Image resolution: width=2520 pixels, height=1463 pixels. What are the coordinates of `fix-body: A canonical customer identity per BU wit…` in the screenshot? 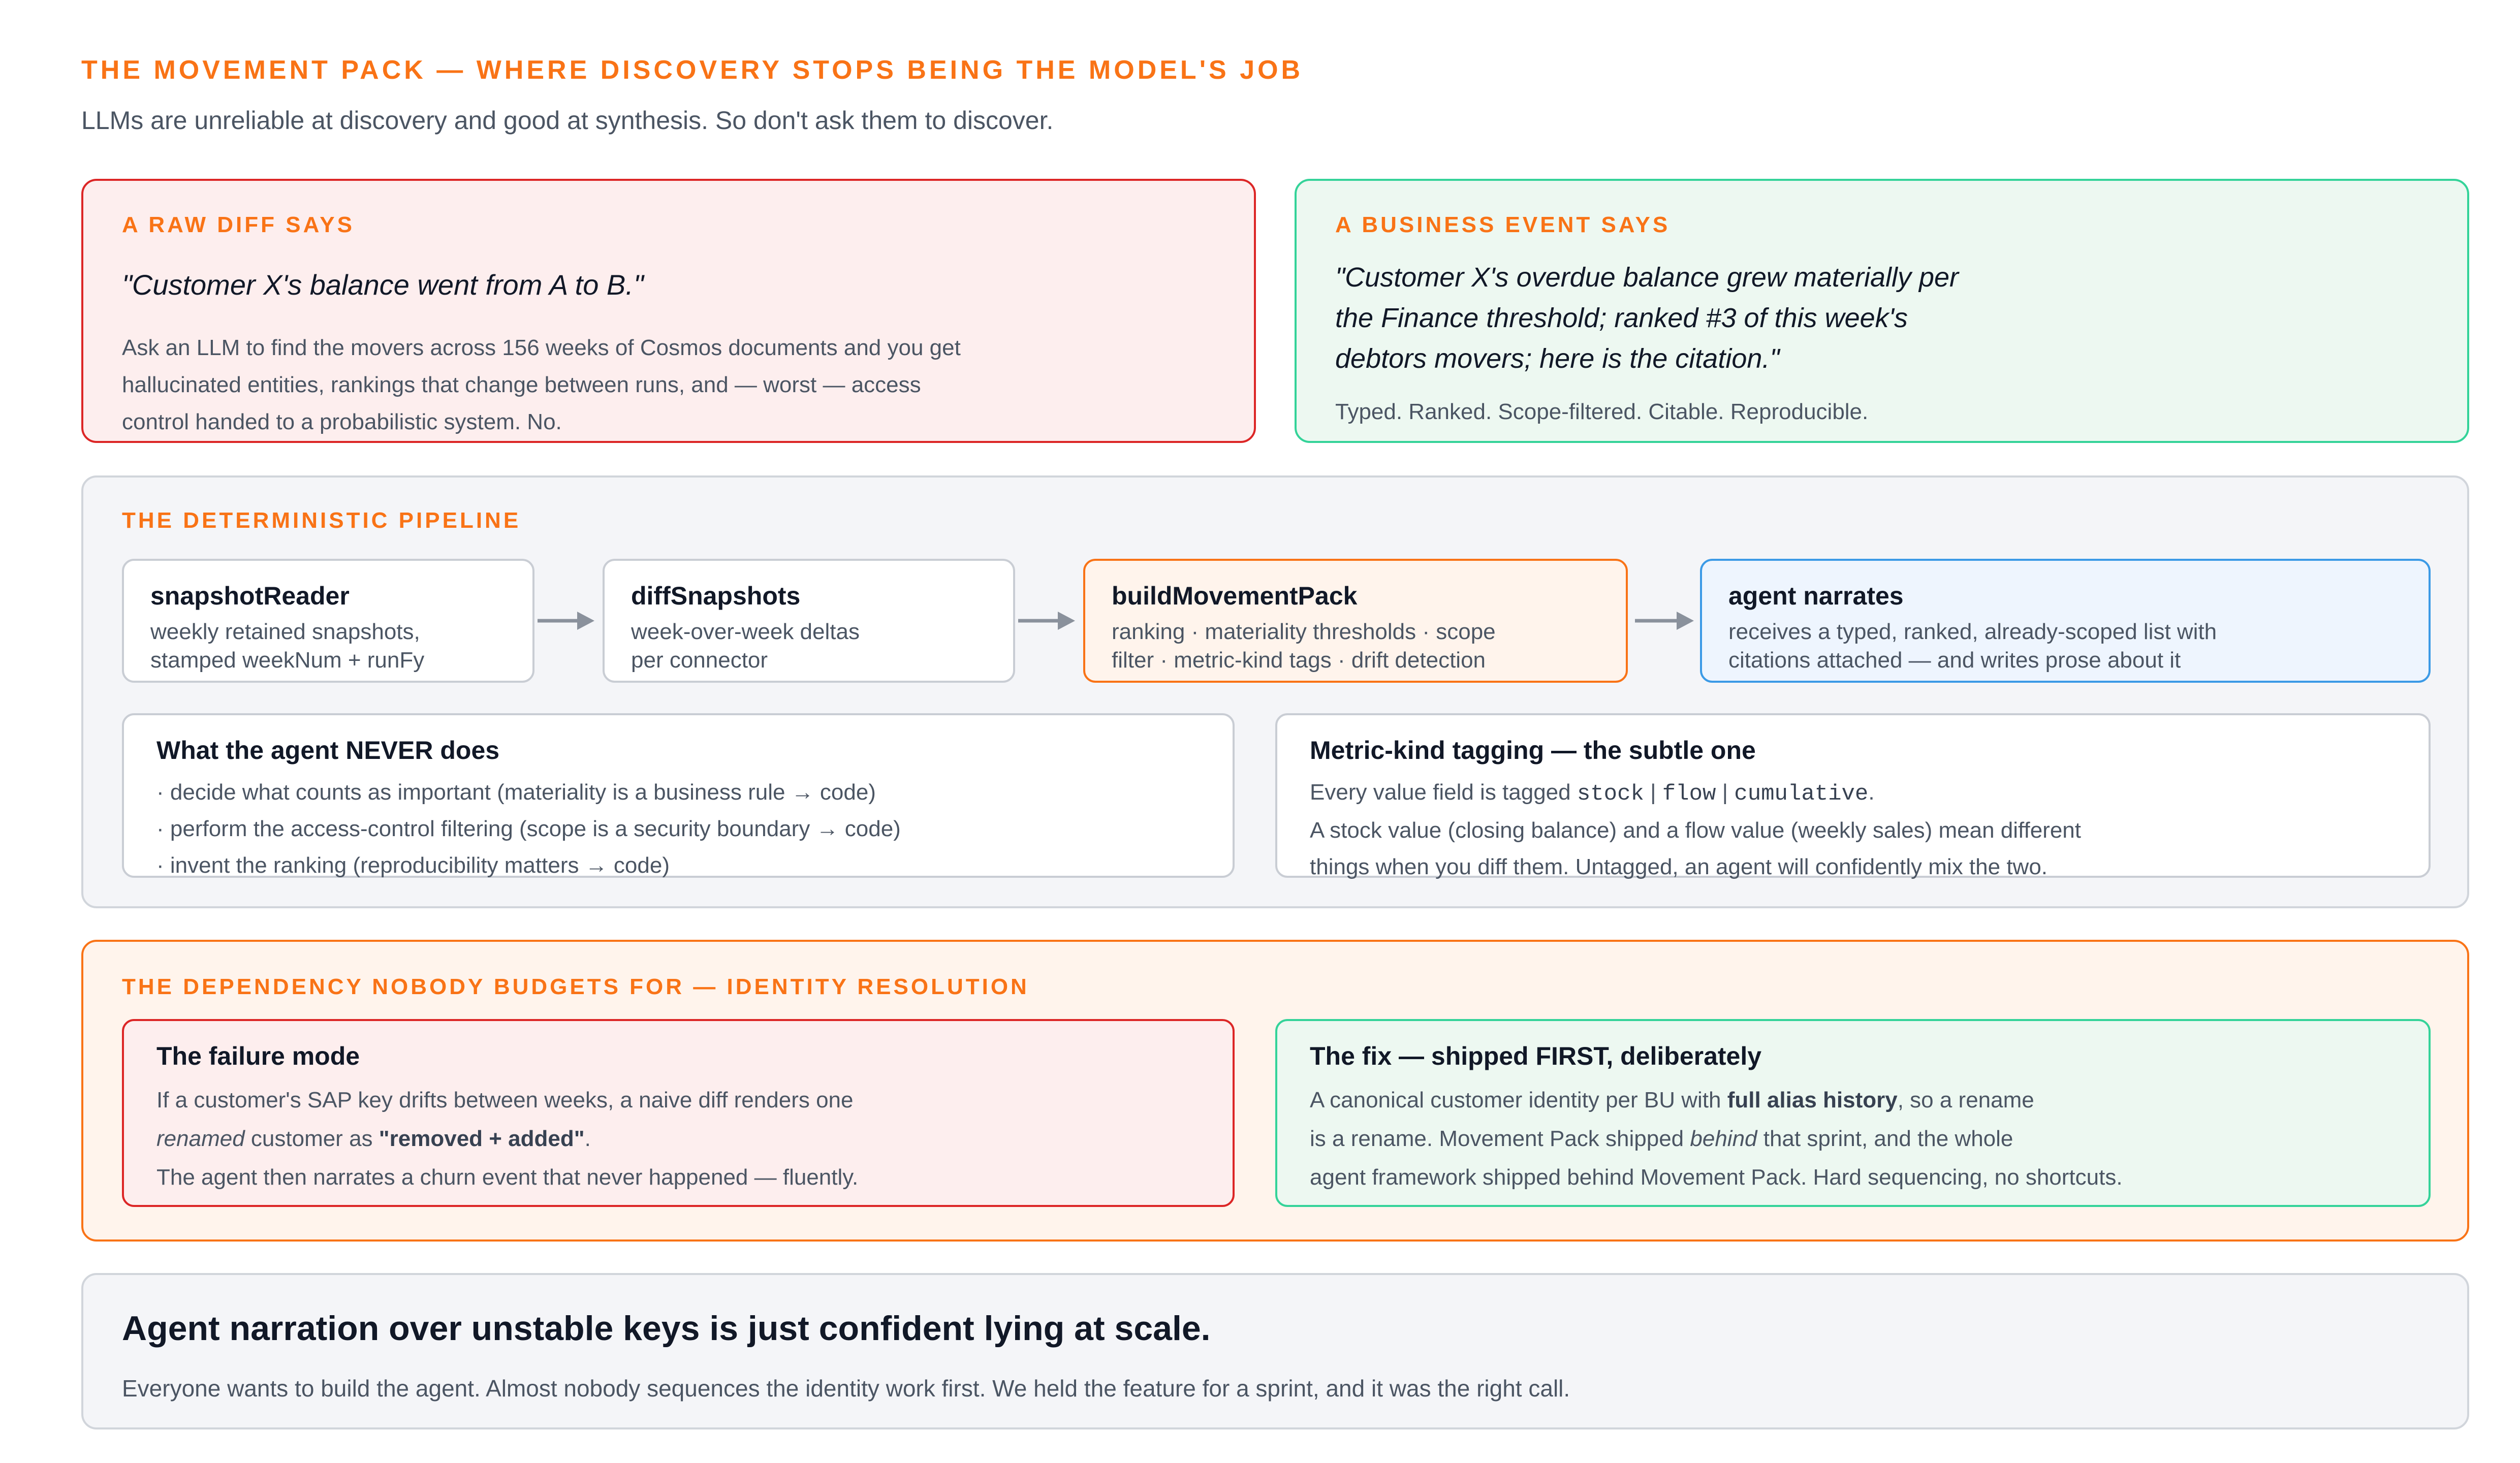 It's located at (1716, 1139).